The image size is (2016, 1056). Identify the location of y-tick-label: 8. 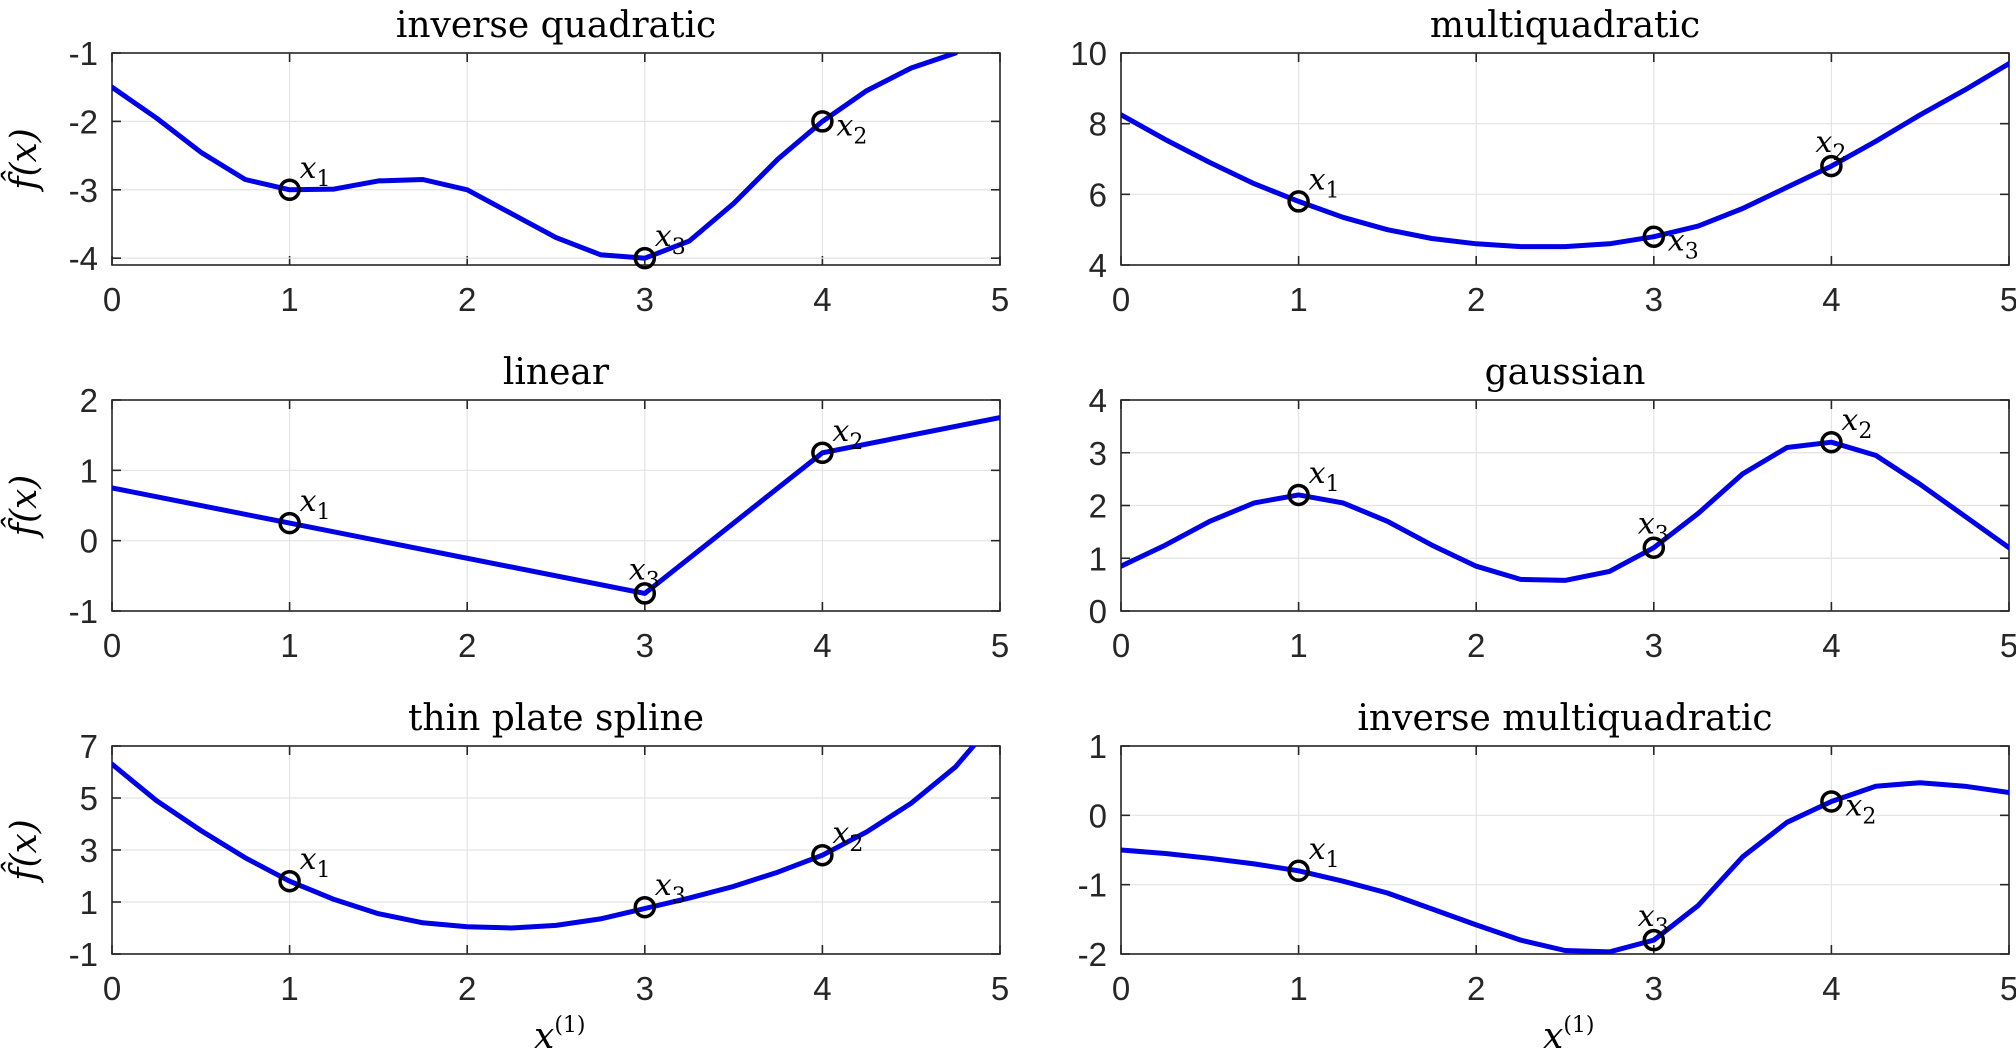
(1098, 124).